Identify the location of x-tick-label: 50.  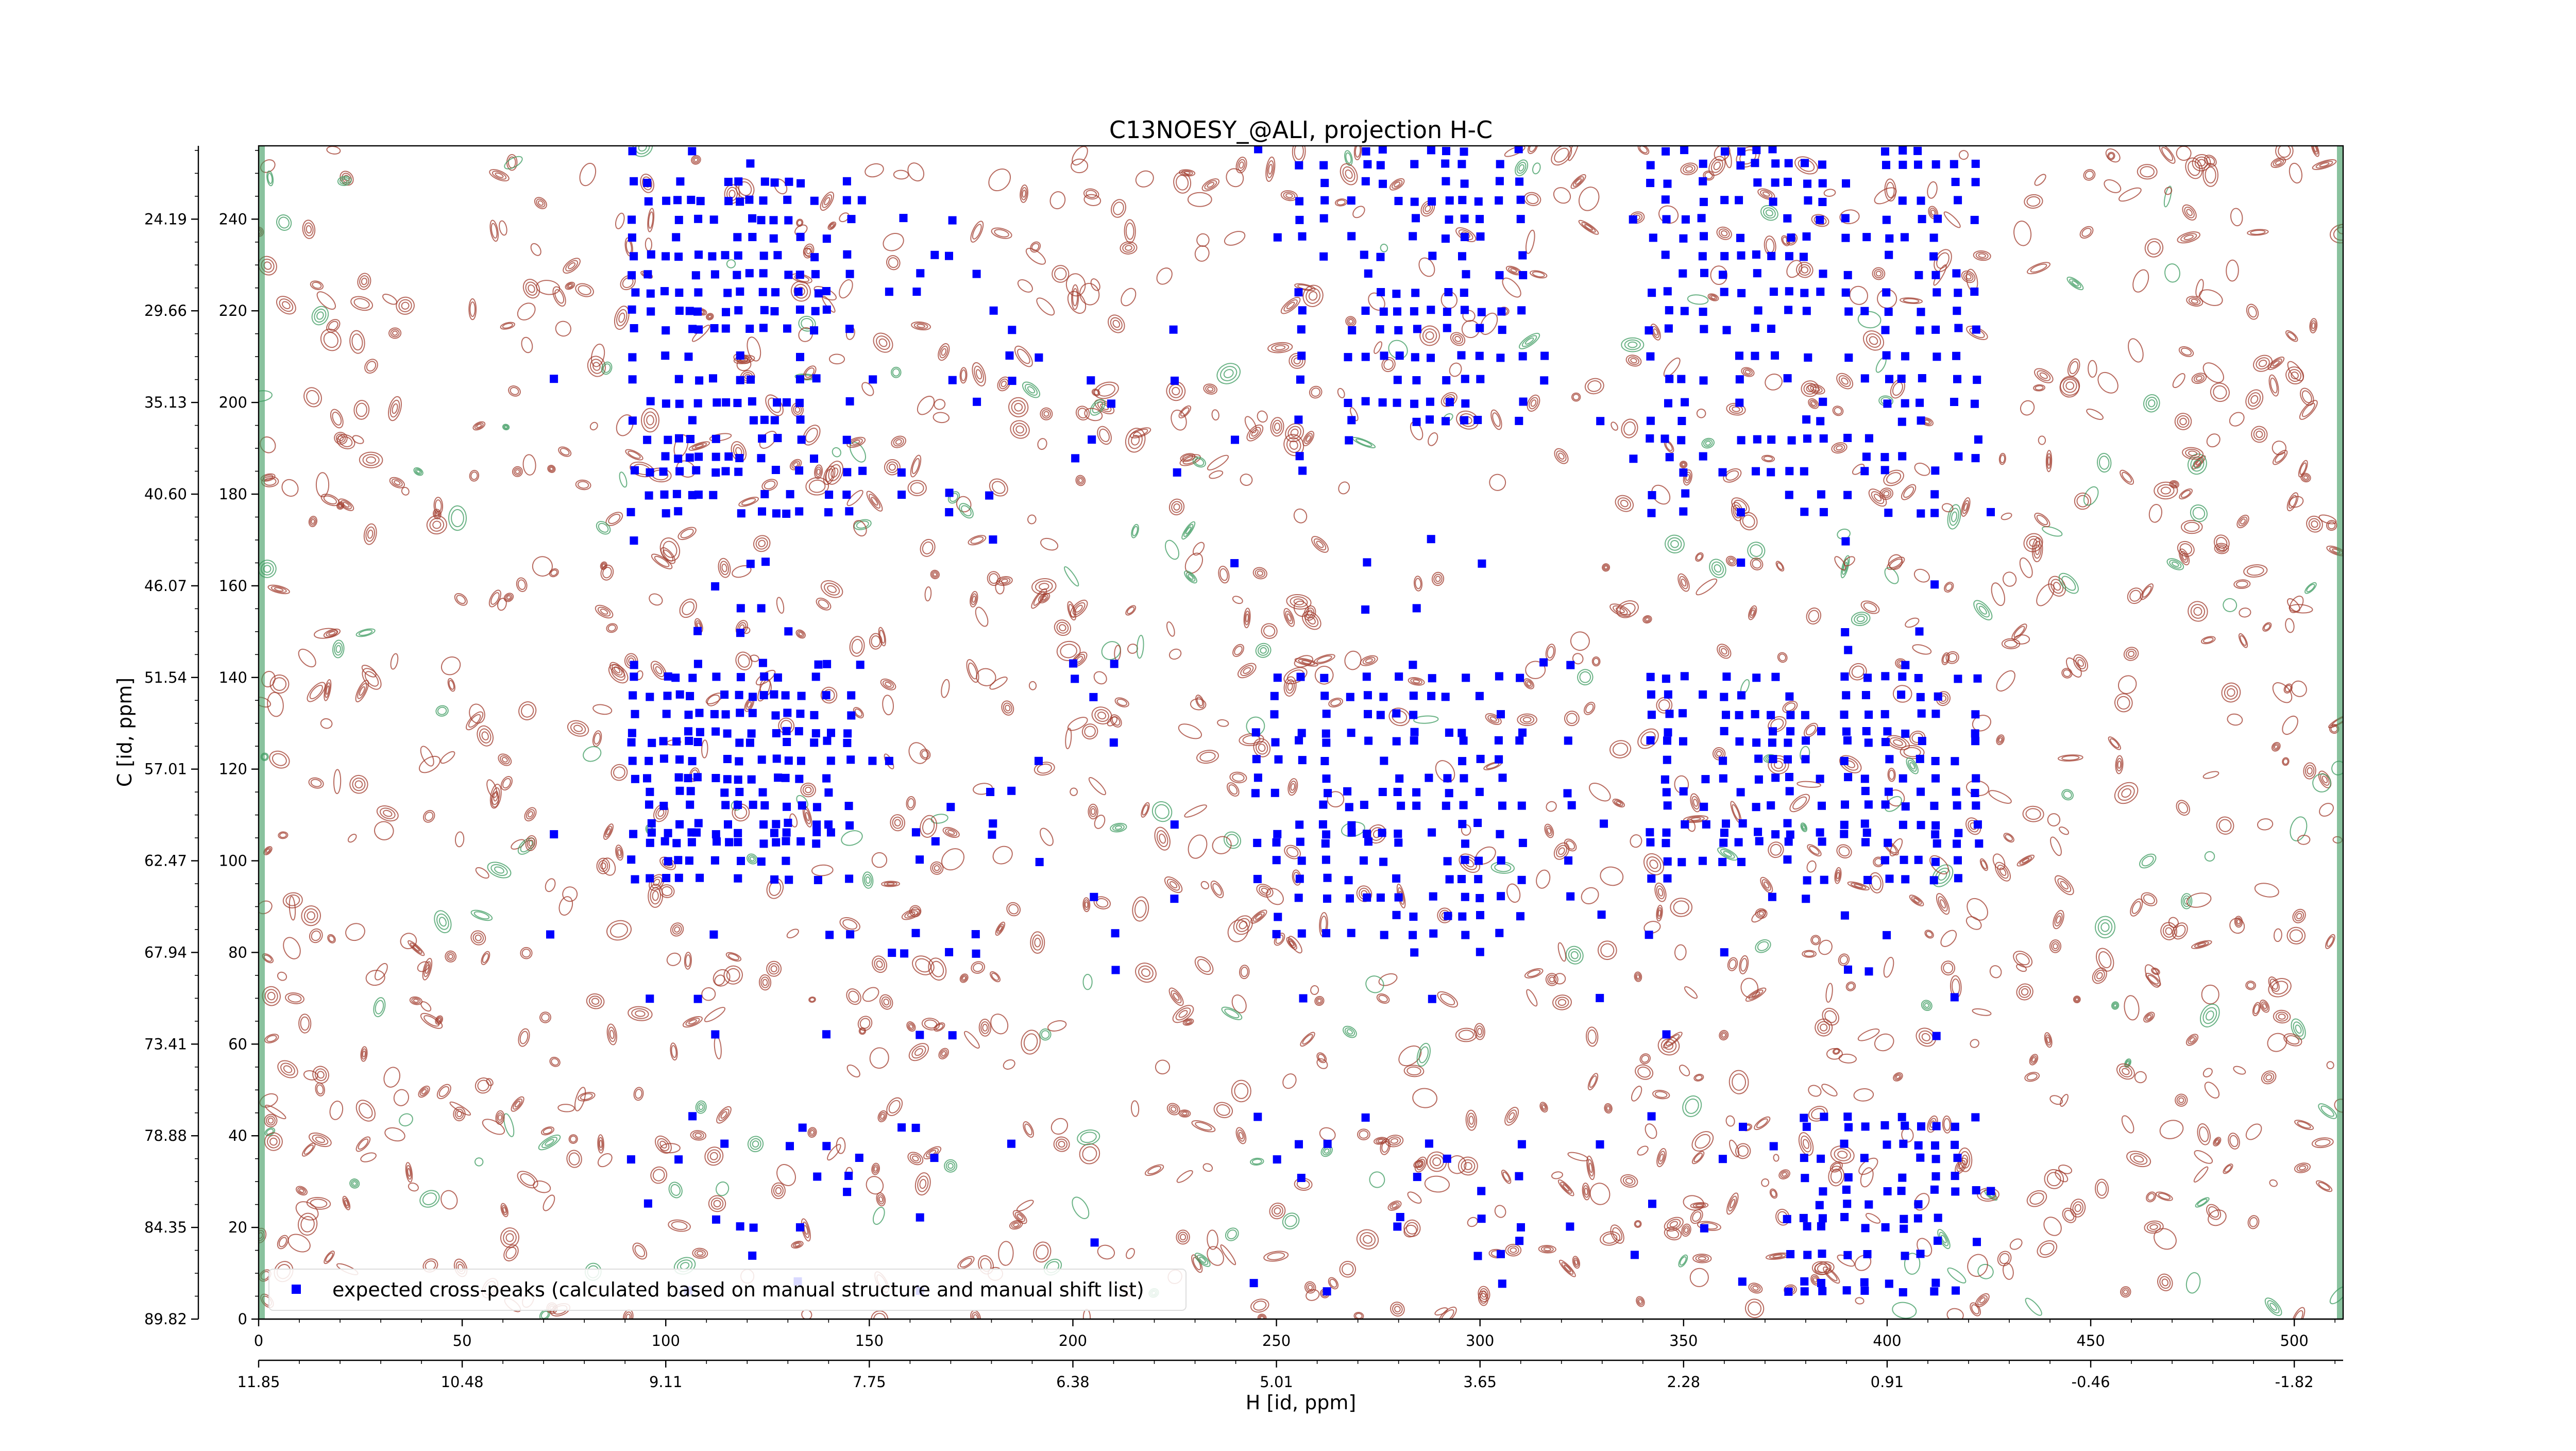
(462, 1340).